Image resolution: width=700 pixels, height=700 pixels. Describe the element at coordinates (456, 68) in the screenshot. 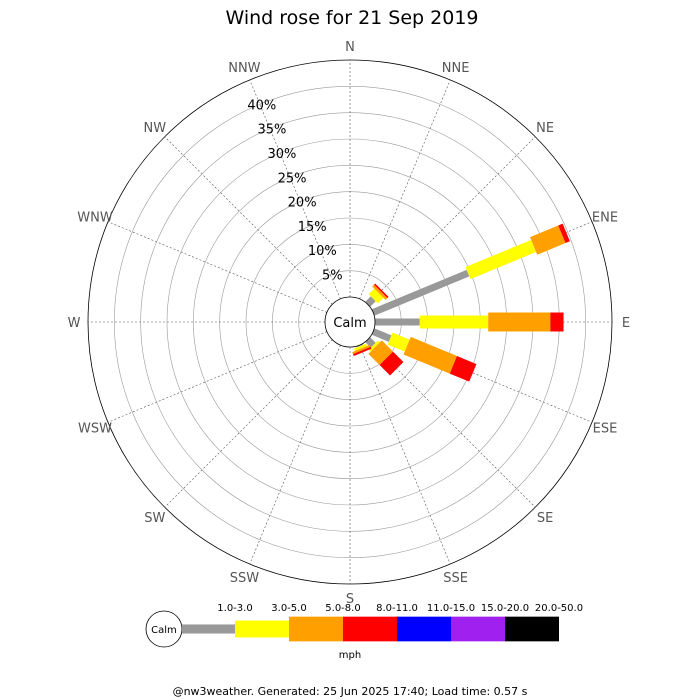

I see `direction-label: NNE` at that location.